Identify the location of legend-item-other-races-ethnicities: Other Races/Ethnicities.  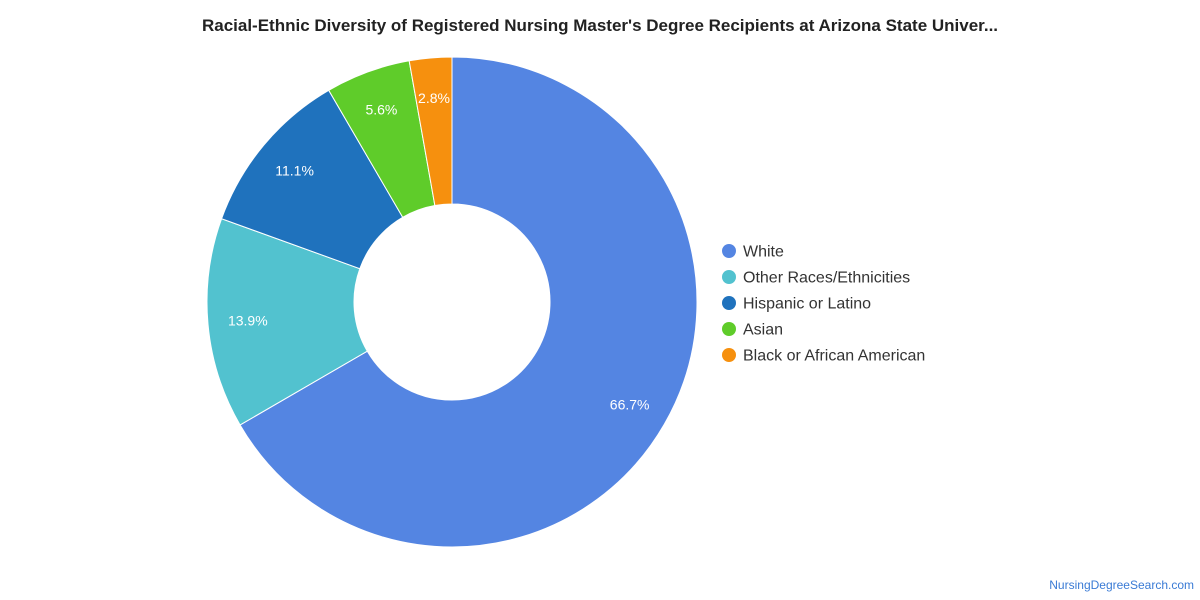
(816, 278).